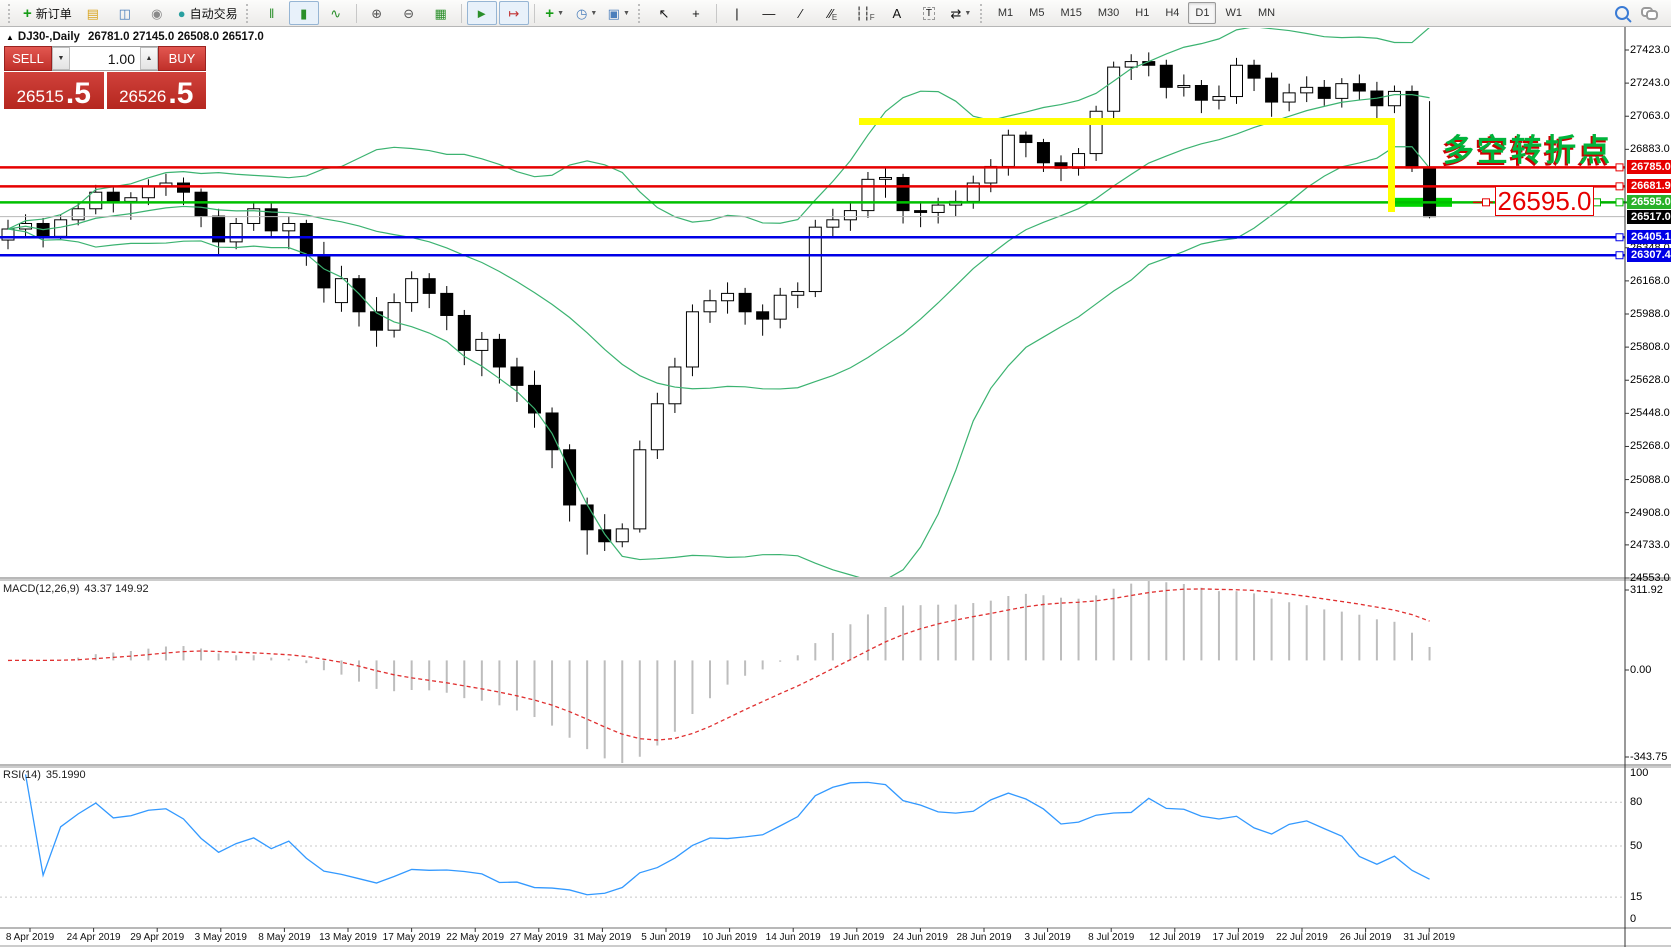 Image resolution: width=1671 pixels, height=947 pixels. I want to click on metaeditor-button: ◫, so click(125, 13).